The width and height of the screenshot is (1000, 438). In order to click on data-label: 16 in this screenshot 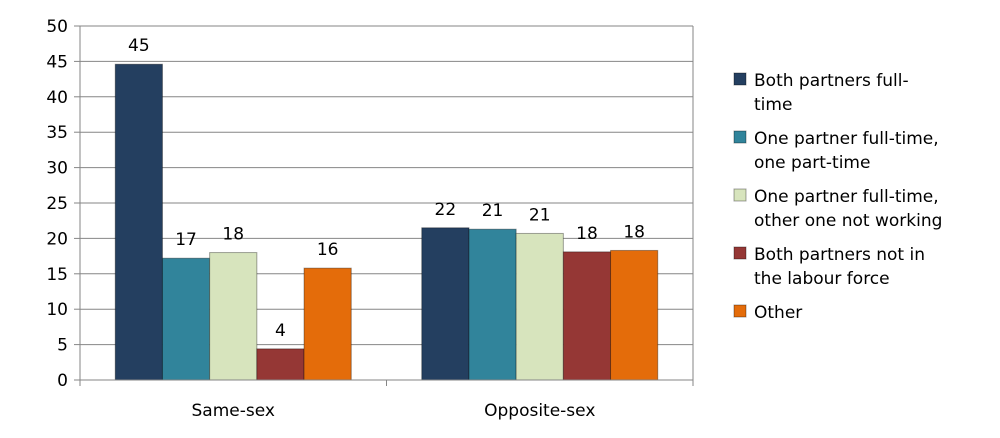, I will do `click(328, 250)`.